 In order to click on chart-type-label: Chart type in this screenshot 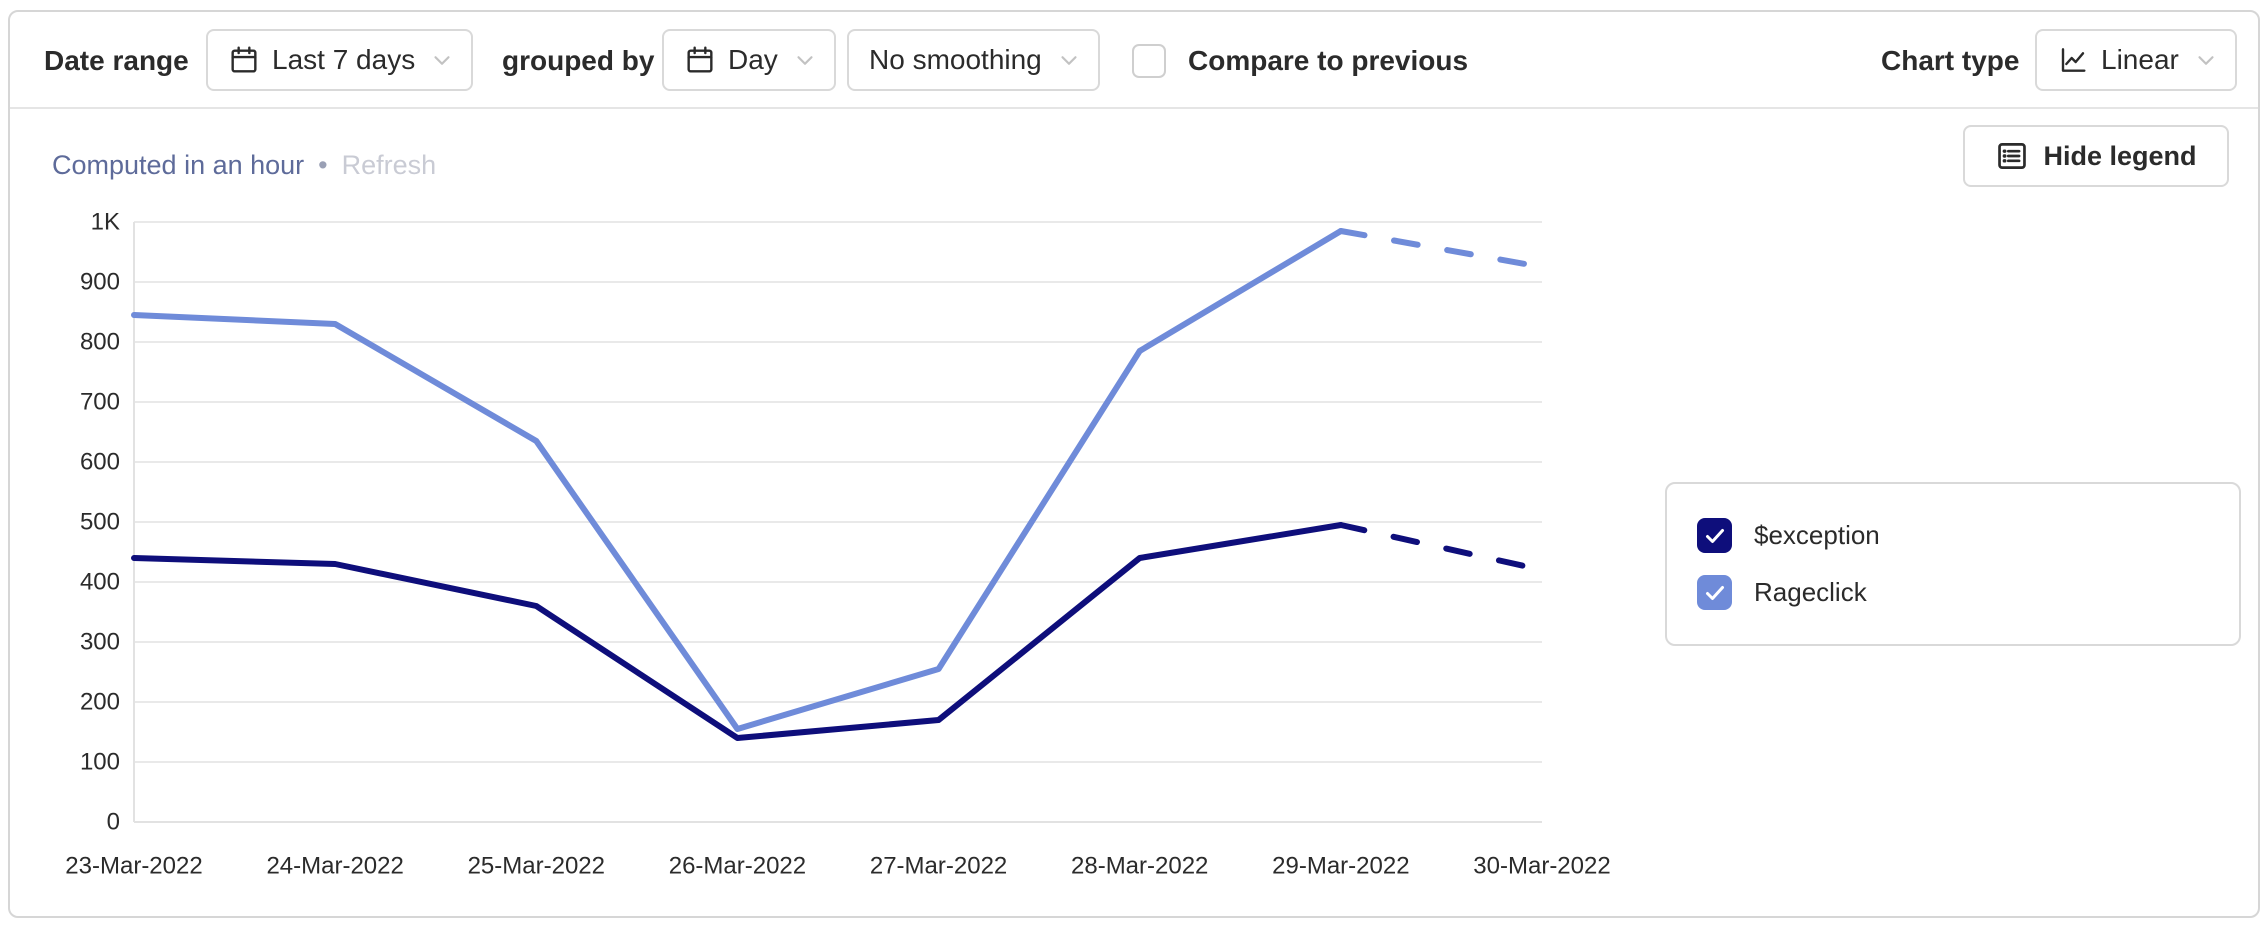, I will do `click(1950, 60)`.